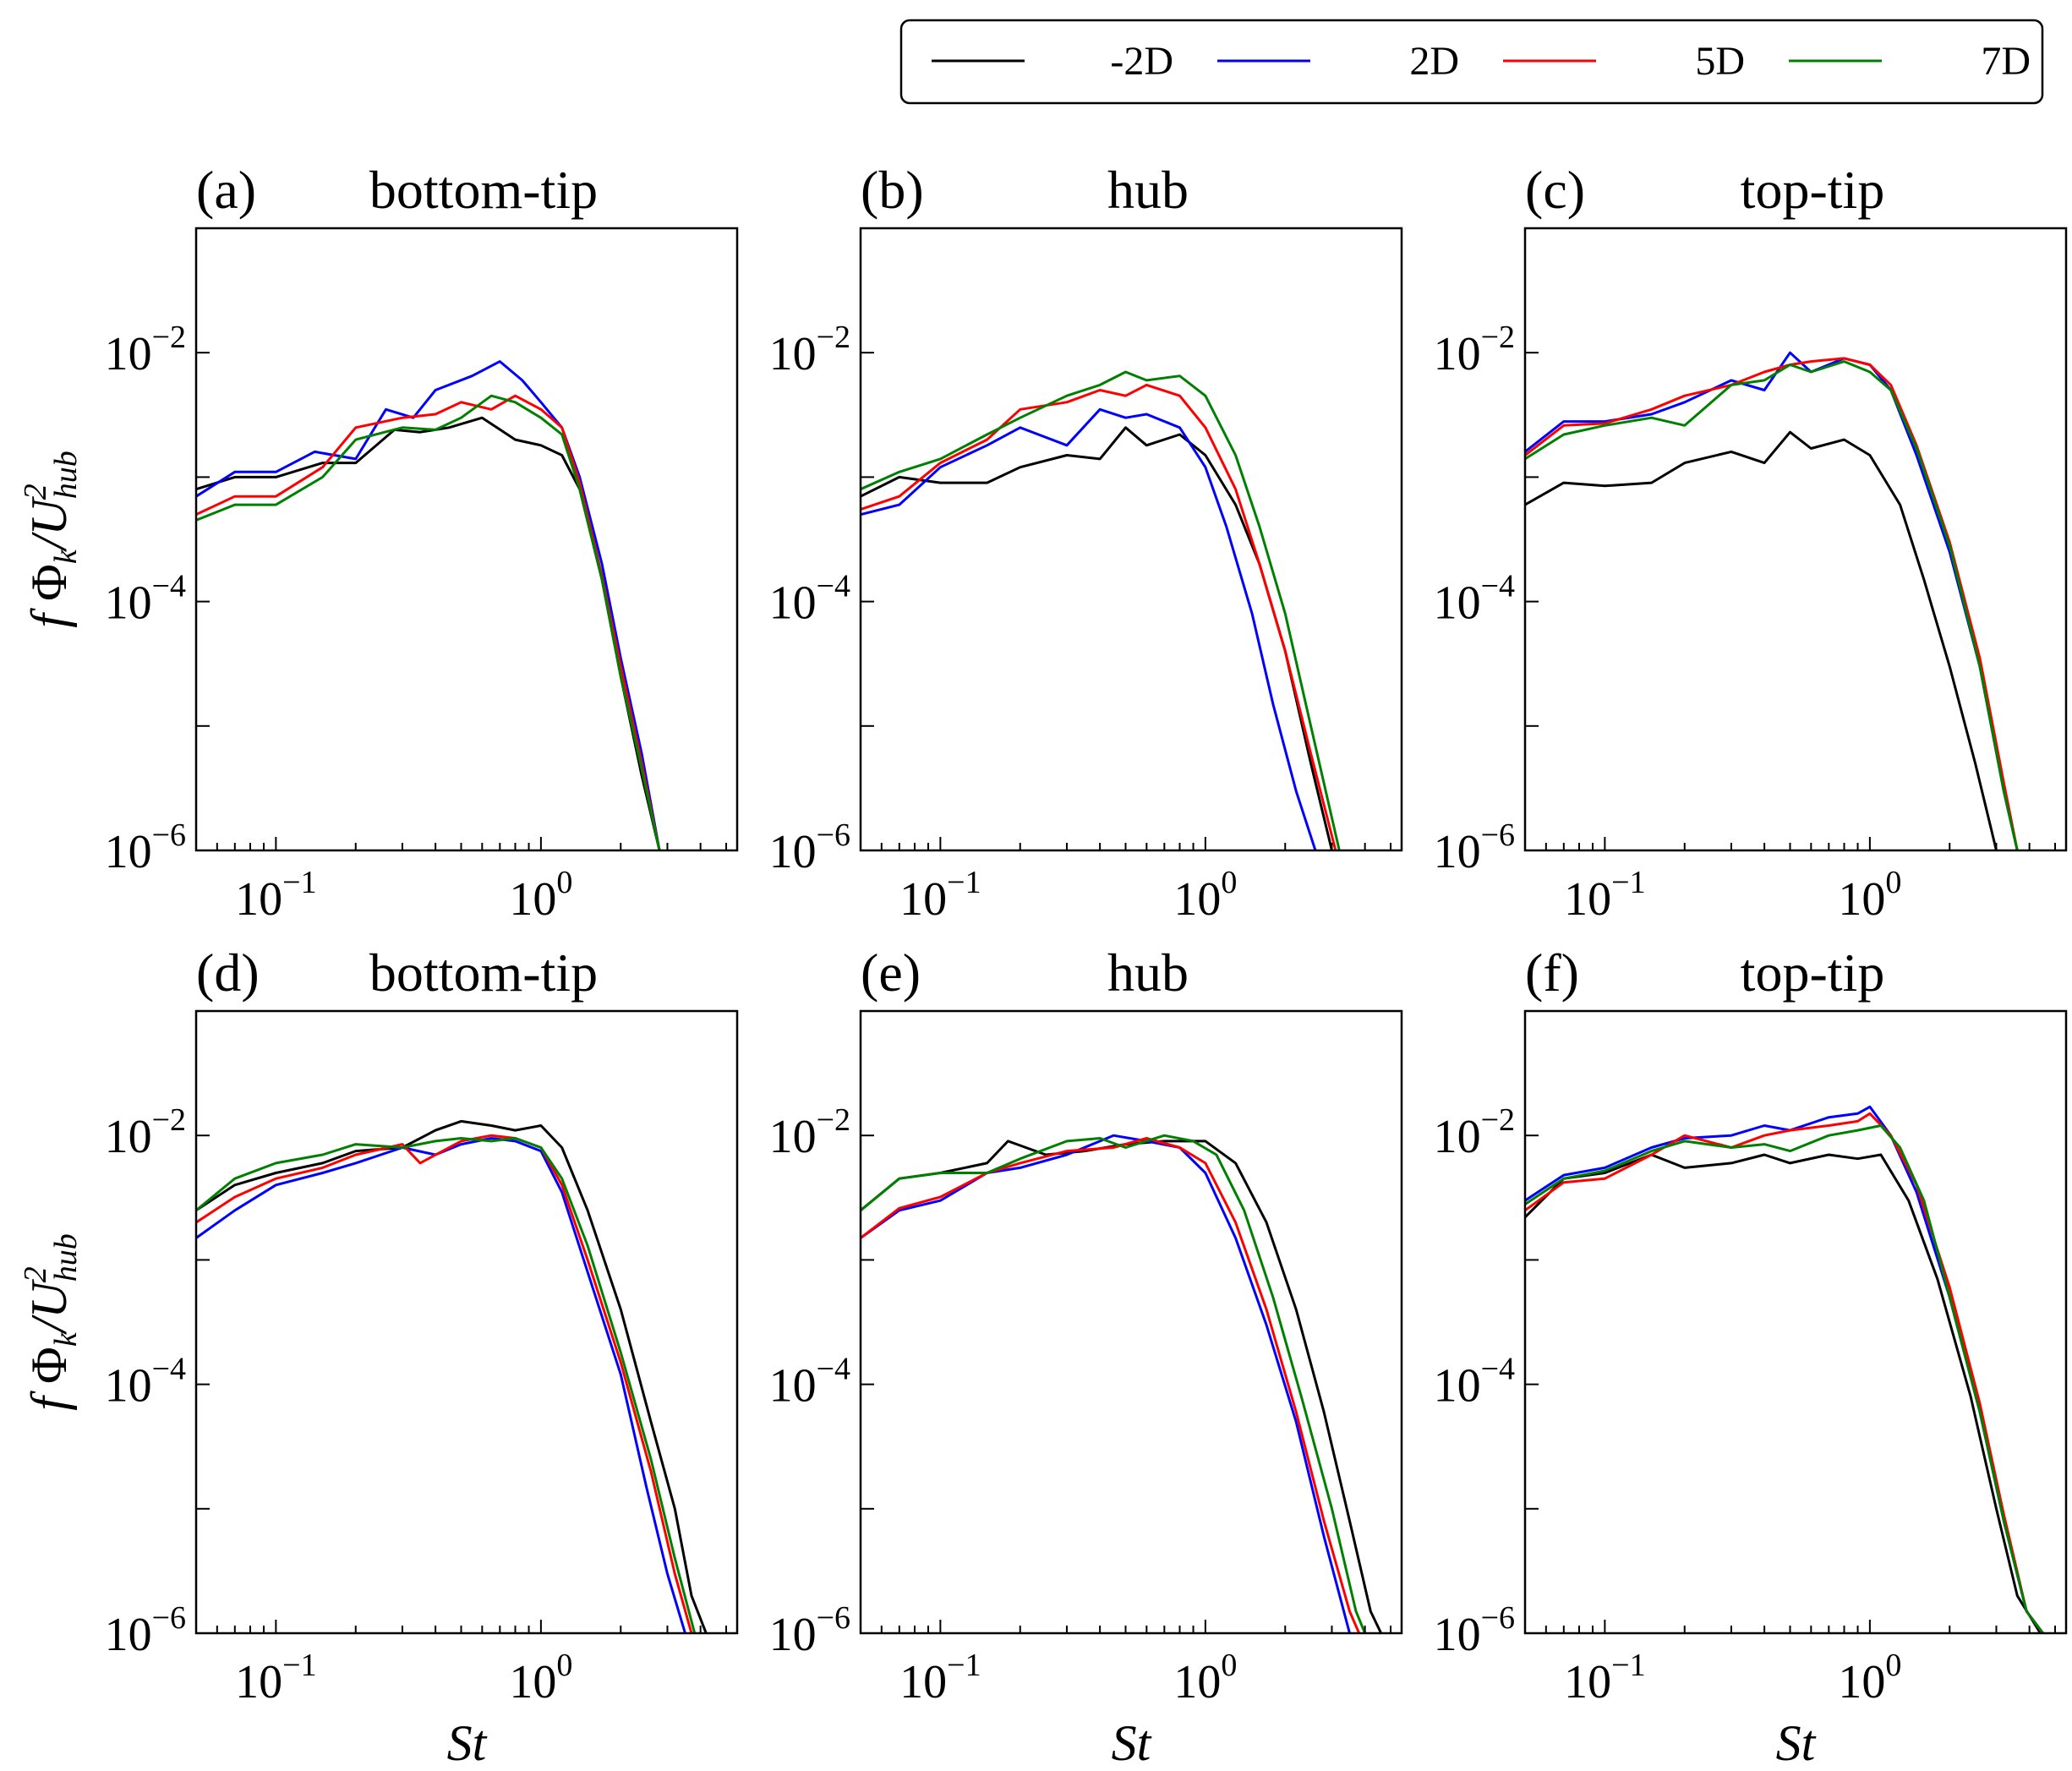 This screenshot has width=2072, height=1771. I want to click on series-line--2D-b, so click(1097, 638).